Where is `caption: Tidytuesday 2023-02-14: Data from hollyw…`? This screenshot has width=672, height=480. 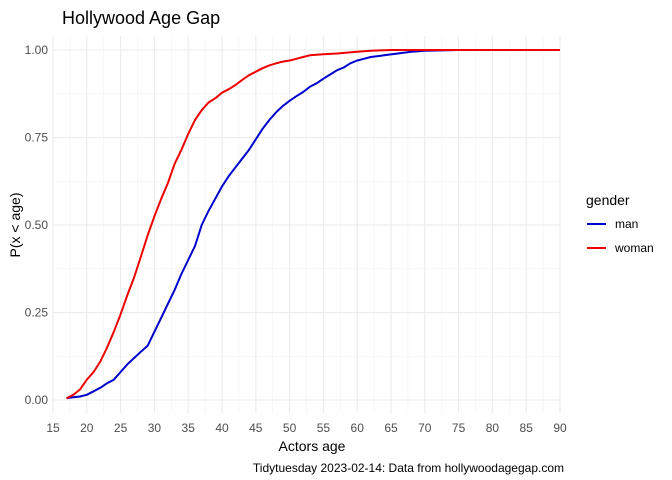 caption: Tidytuesday 2023-02-14: Data from hollyw… is located at coordinates (408, 468).